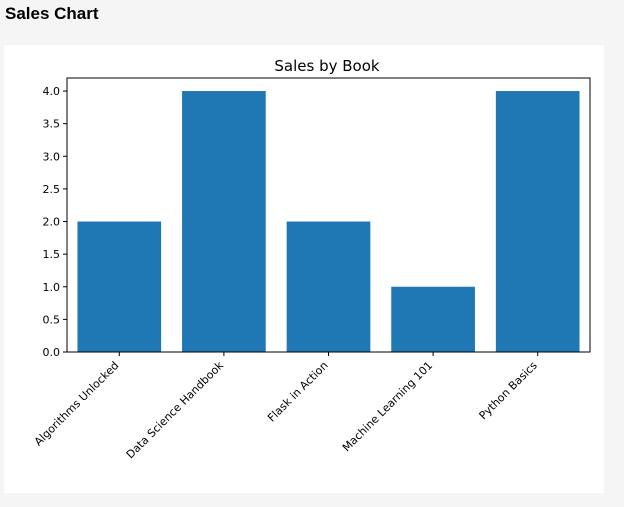 Image resolution: width=624 pixels, height=507 pixels. I want to click on y-tick-label: 4.0, so click(52, 91).